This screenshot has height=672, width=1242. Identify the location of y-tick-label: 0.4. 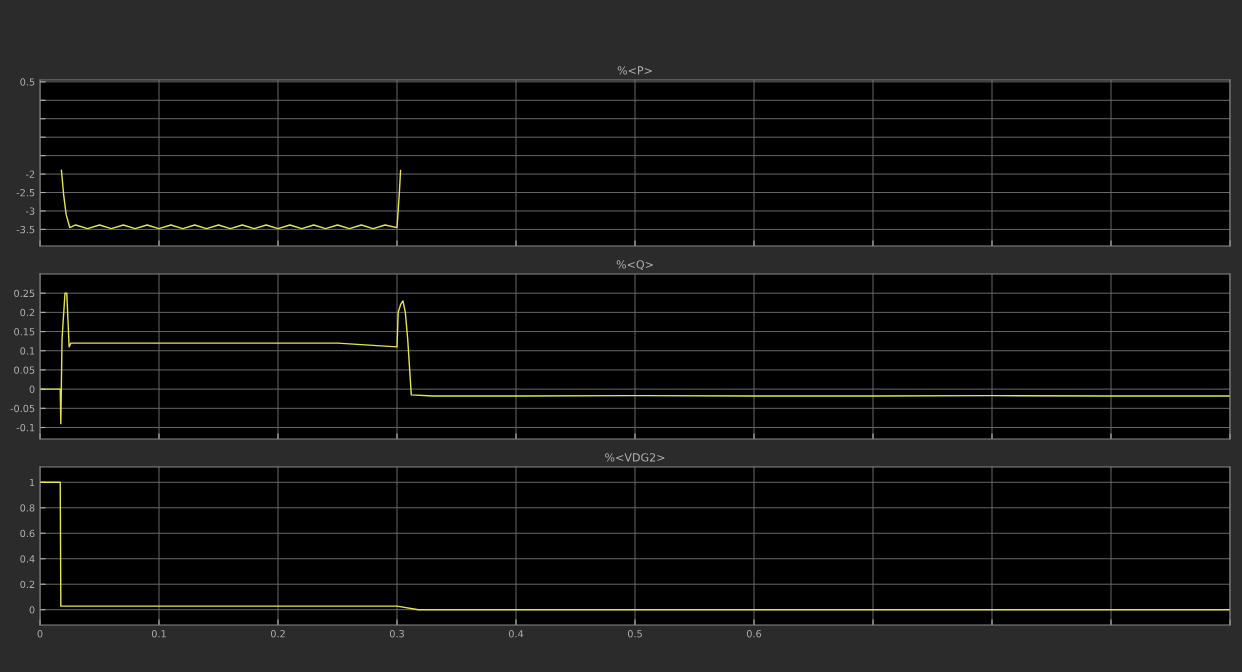
(27, 559).